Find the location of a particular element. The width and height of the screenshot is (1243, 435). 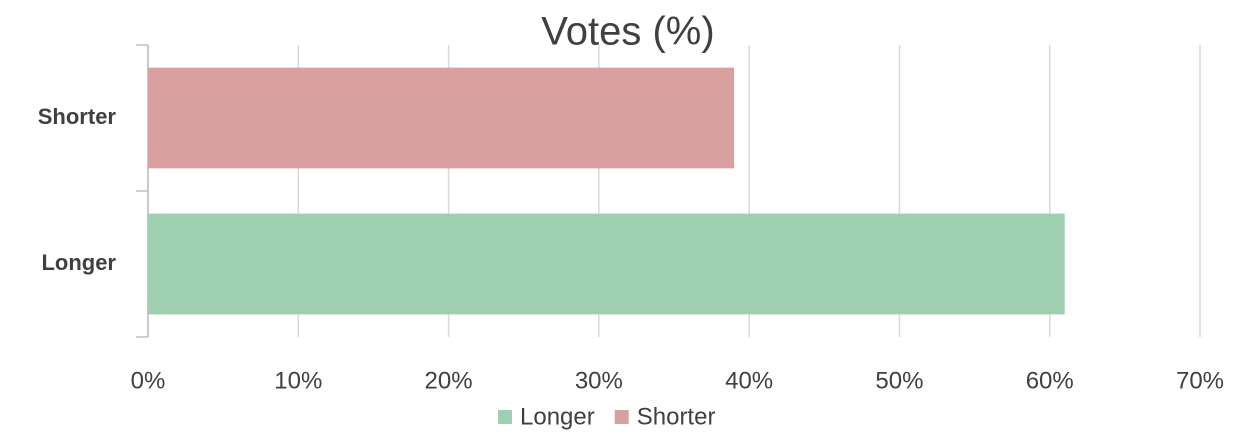

x-tick-label: 10% is located at coordinates (298, 380).